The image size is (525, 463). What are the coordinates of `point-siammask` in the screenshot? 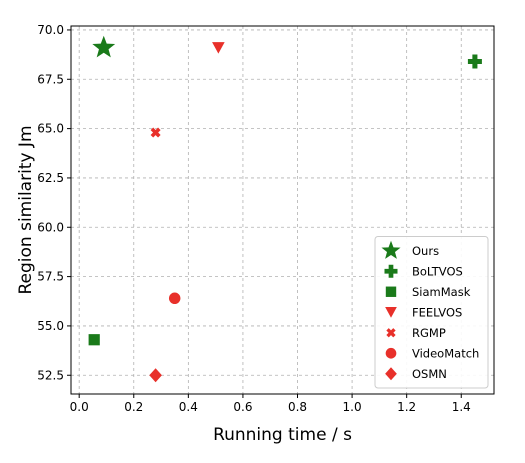 It's located at (94, 340).